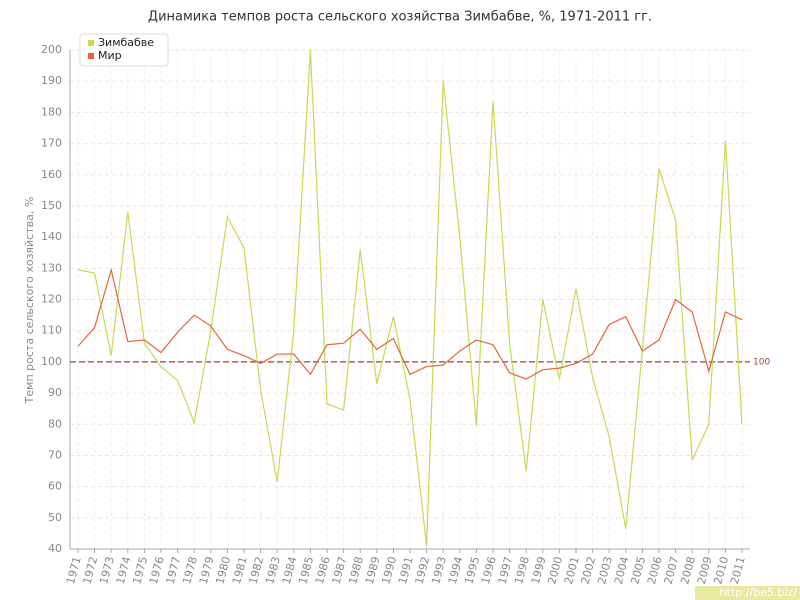  What do you see at coordinates (51, 299) in the screenshot?
I see `y-tick-label: 120` at bounding box center [51, 299].